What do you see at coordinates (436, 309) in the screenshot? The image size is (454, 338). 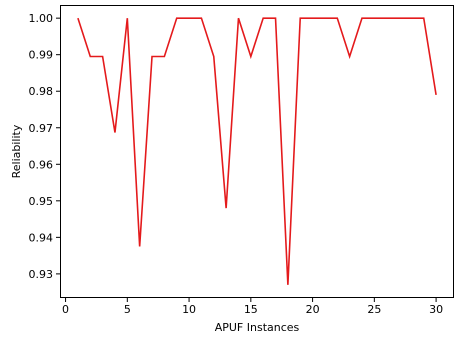 I see `x-tick-label: 30` at bounding box center [436, 309].